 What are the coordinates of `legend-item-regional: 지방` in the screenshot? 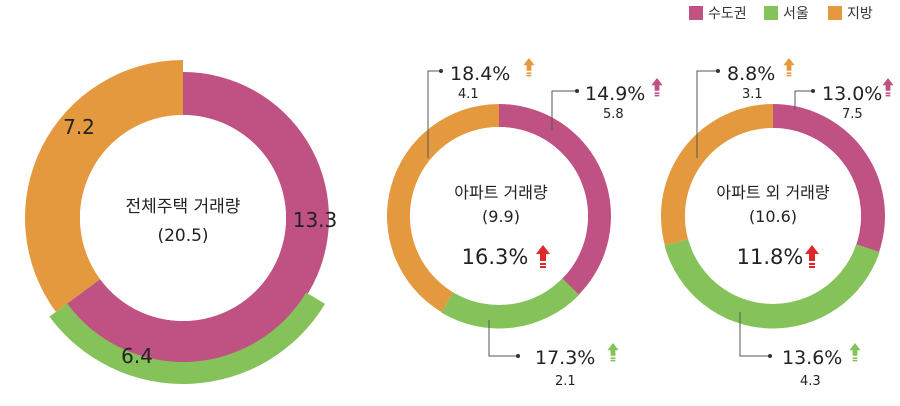 It's located at (850, 14).